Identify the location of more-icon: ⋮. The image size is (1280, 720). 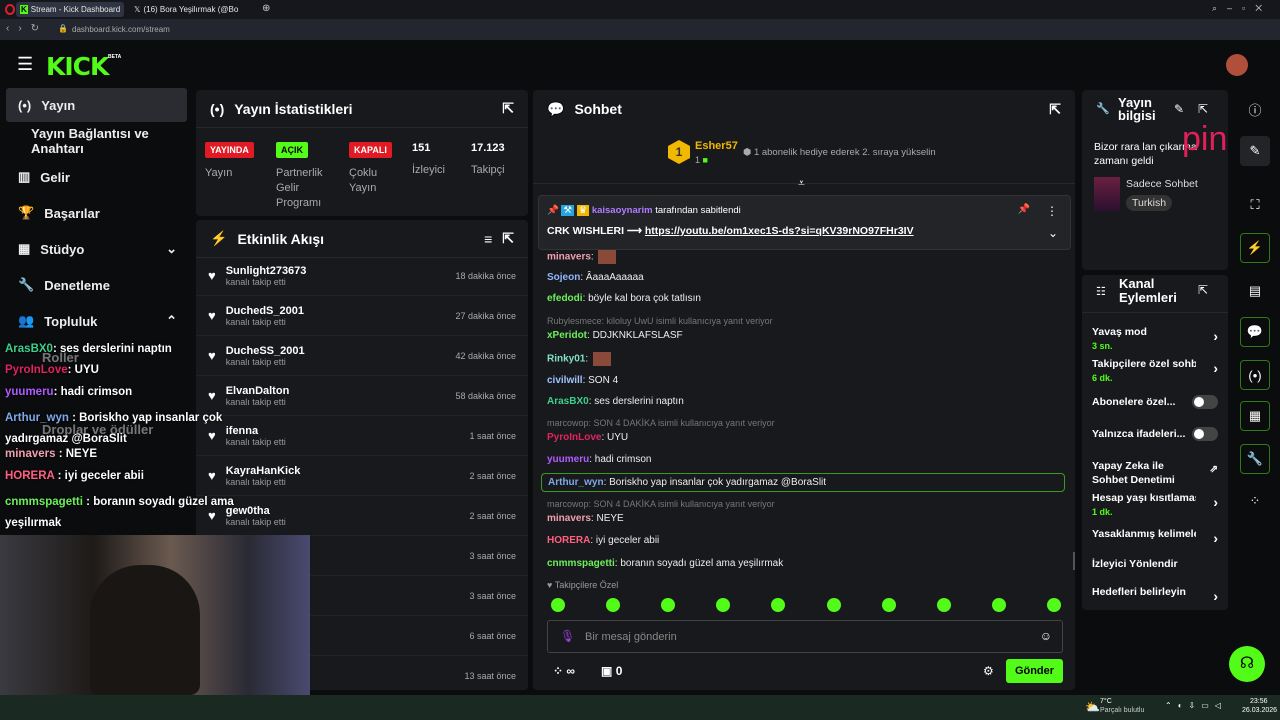
(1052, 211).